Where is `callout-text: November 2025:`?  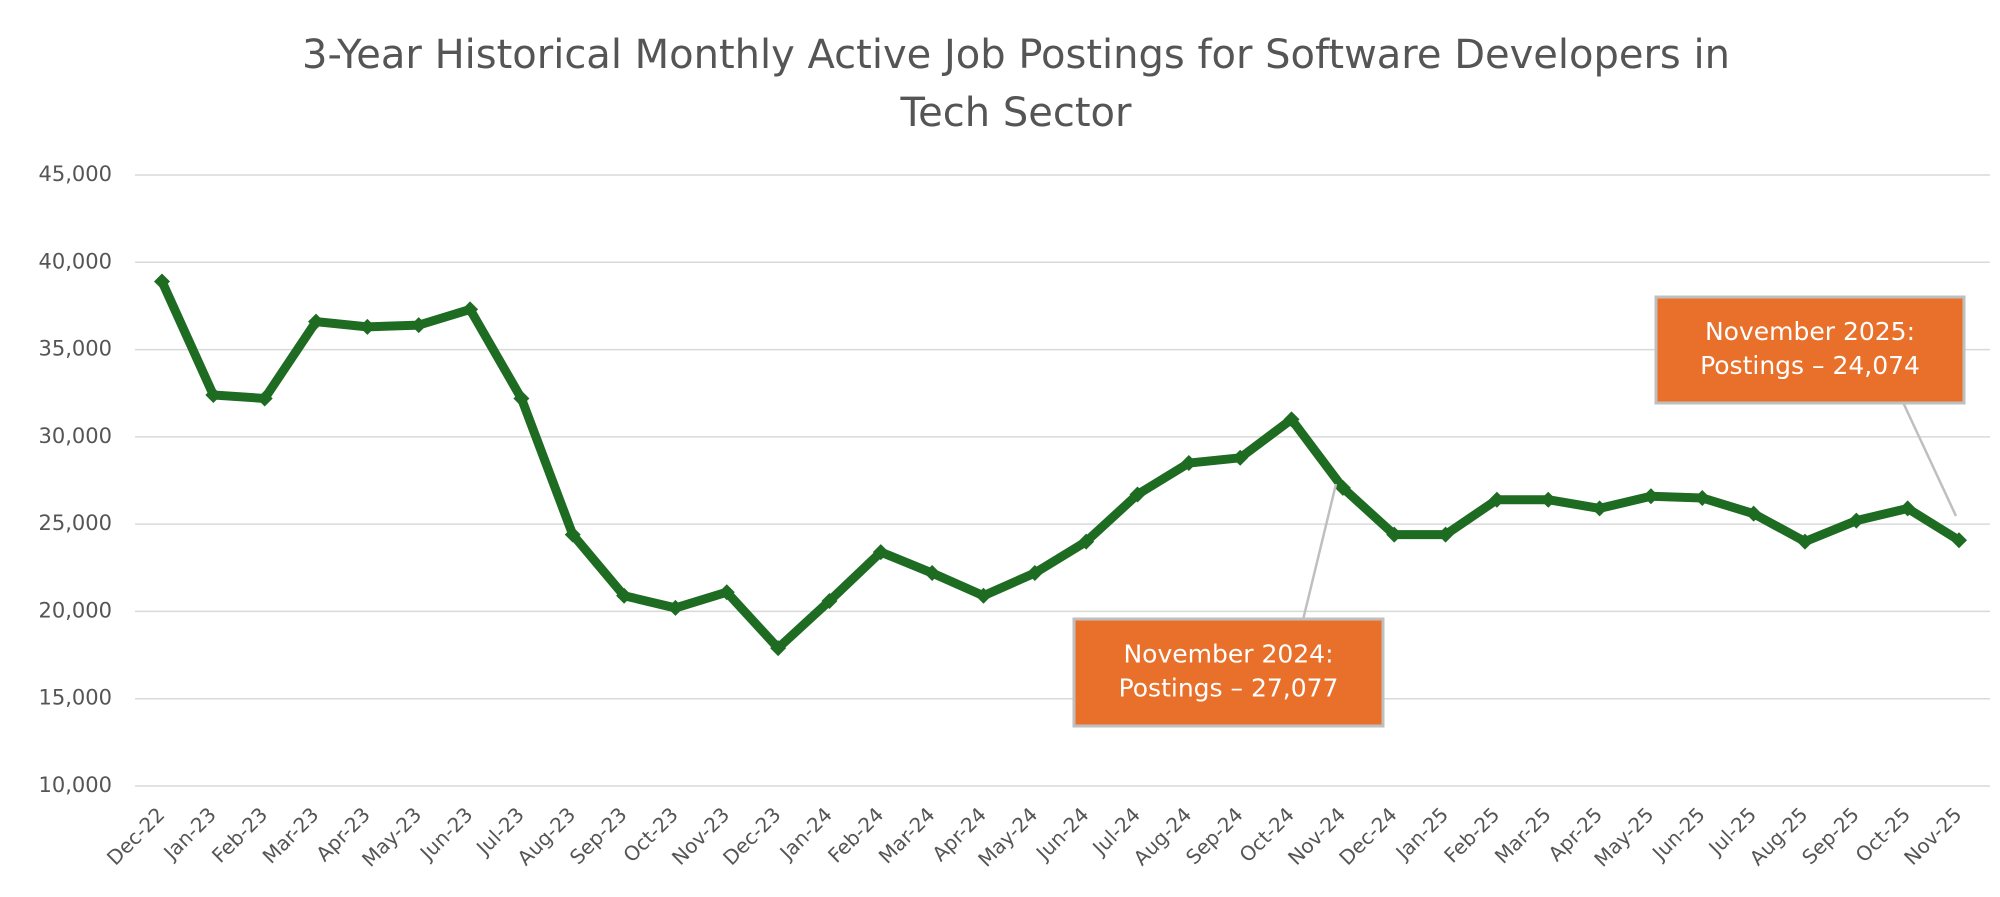
callout-text: November 2025: is located at coordinates (1810, 331).